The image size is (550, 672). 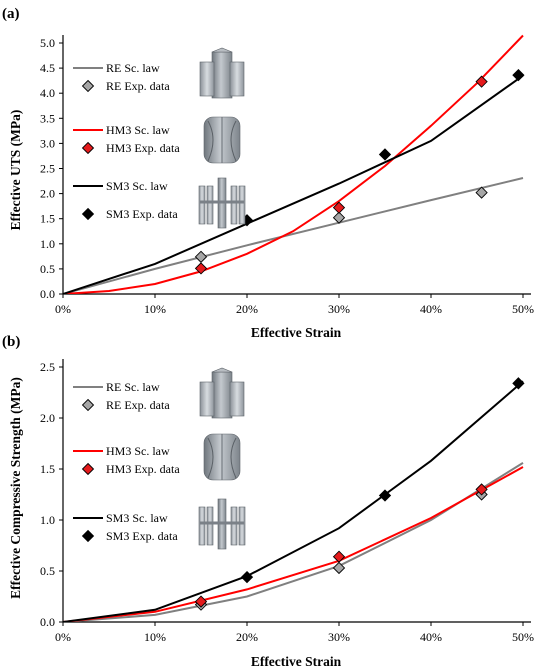 I want to click on panel-b-y-axis-title: Effective Compressive Strength (MPa), so click(x=15, y=488).